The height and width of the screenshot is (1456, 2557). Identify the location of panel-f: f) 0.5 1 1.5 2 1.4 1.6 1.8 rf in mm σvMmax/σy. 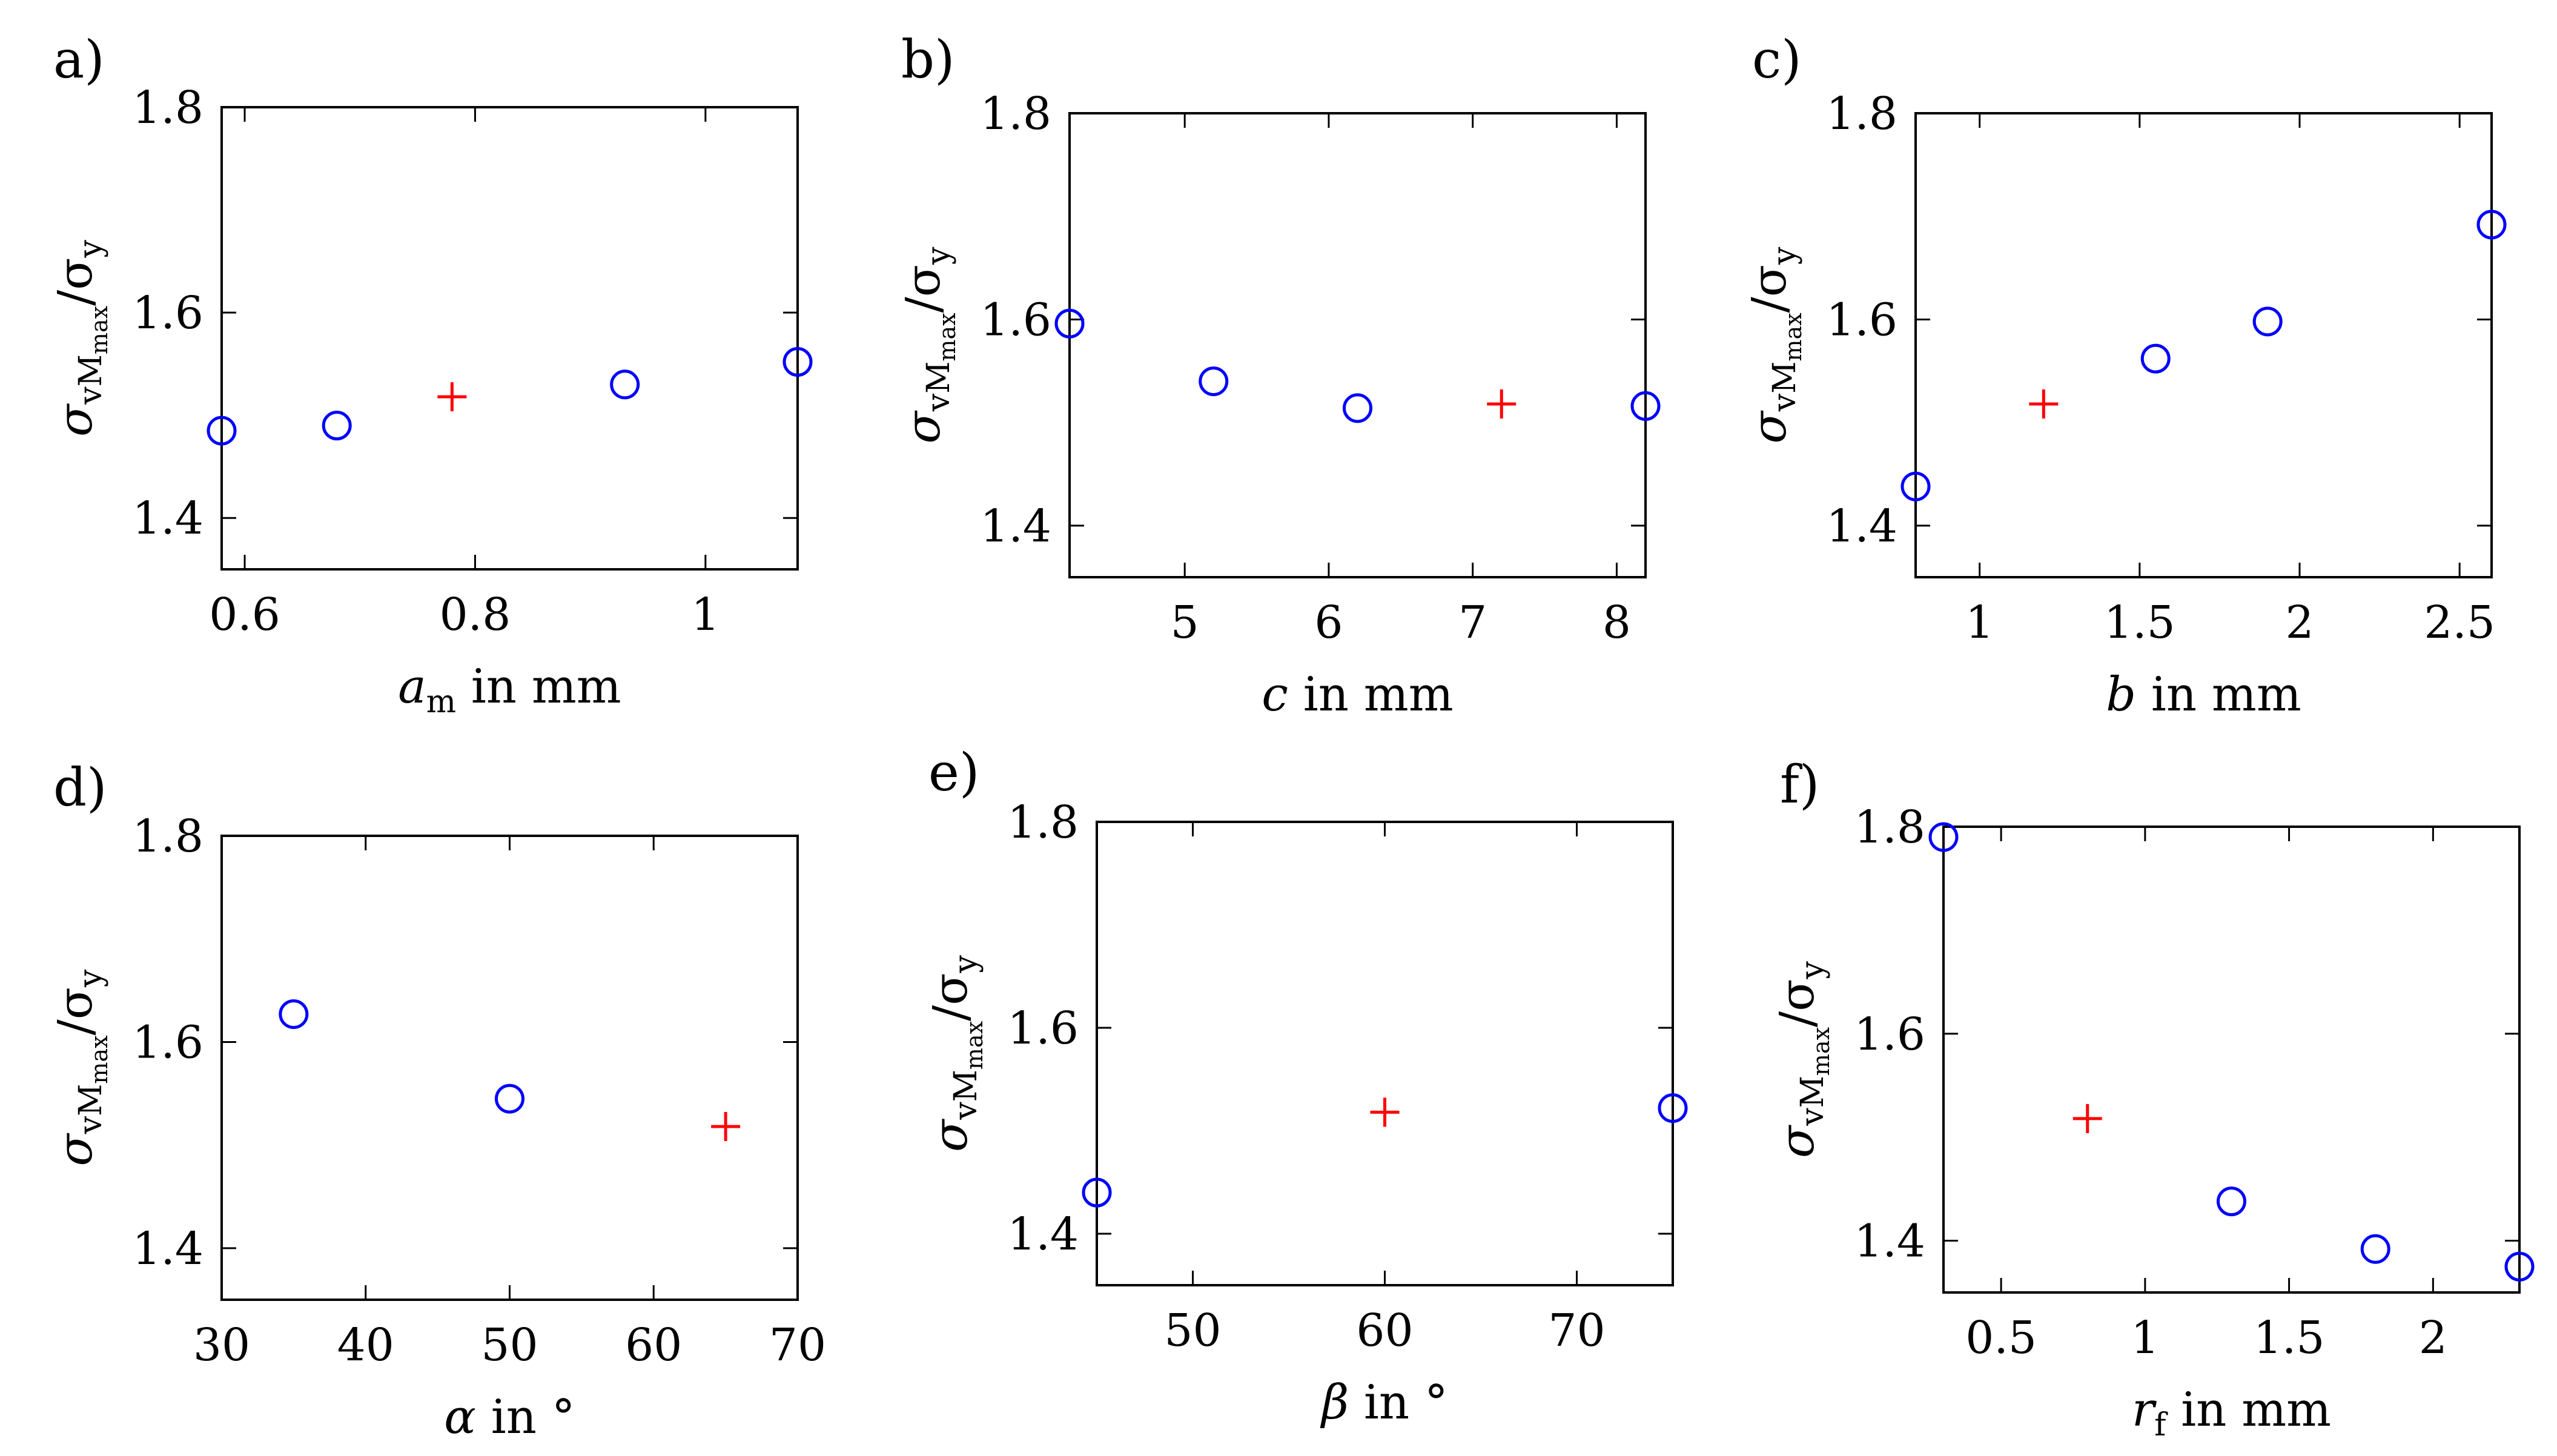
(2152, 1099).